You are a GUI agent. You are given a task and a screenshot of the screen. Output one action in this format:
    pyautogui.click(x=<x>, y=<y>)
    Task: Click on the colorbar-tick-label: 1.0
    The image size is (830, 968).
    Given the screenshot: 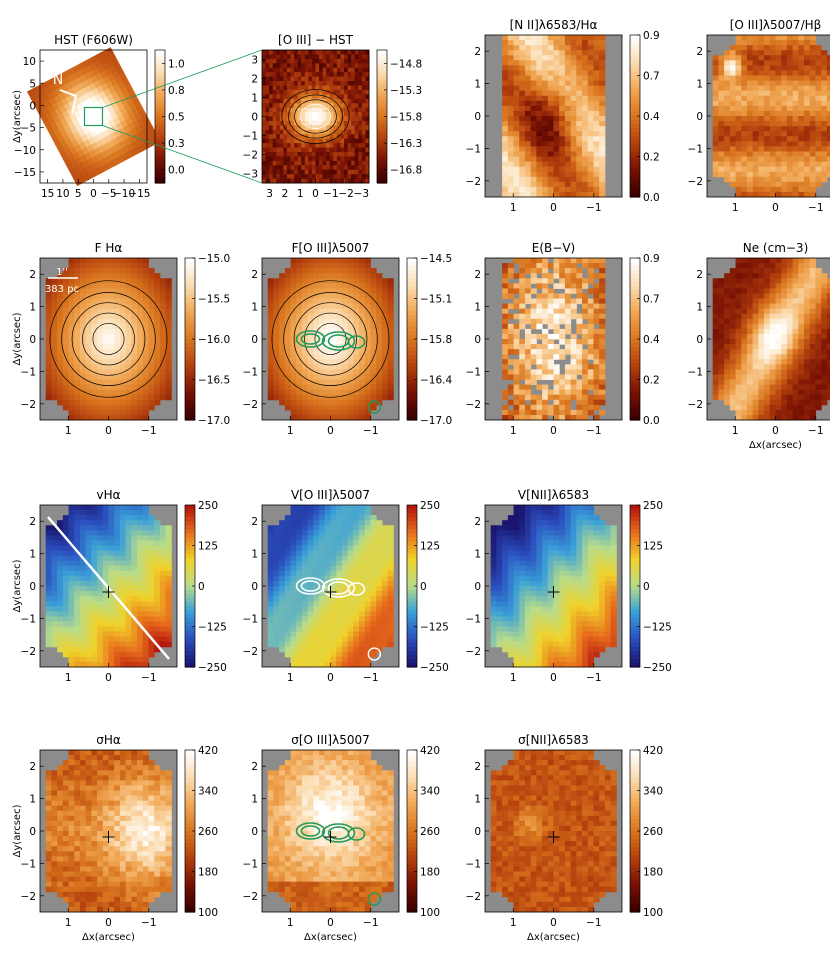 What is the action you would take?
    pyautogui.click(x=176, y=64)
    